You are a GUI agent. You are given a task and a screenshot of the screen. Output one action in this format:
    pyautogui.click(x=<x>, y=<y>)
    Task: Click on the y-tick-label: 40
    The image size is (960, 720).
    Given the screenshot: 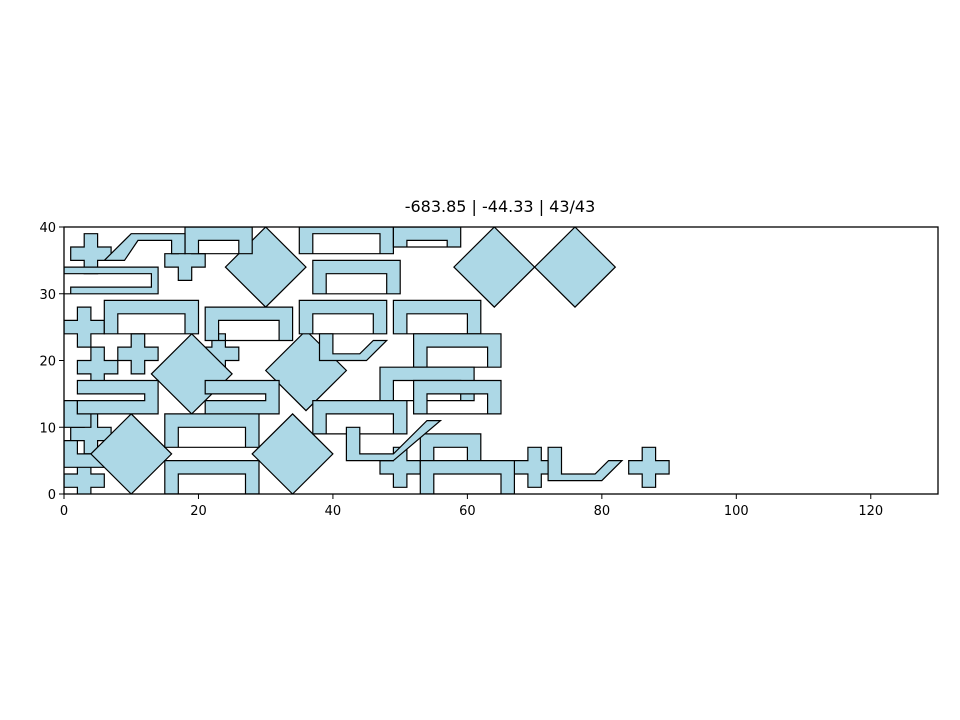 What is the action you would take?
    pyautogui.click(x=47, y=228)
    